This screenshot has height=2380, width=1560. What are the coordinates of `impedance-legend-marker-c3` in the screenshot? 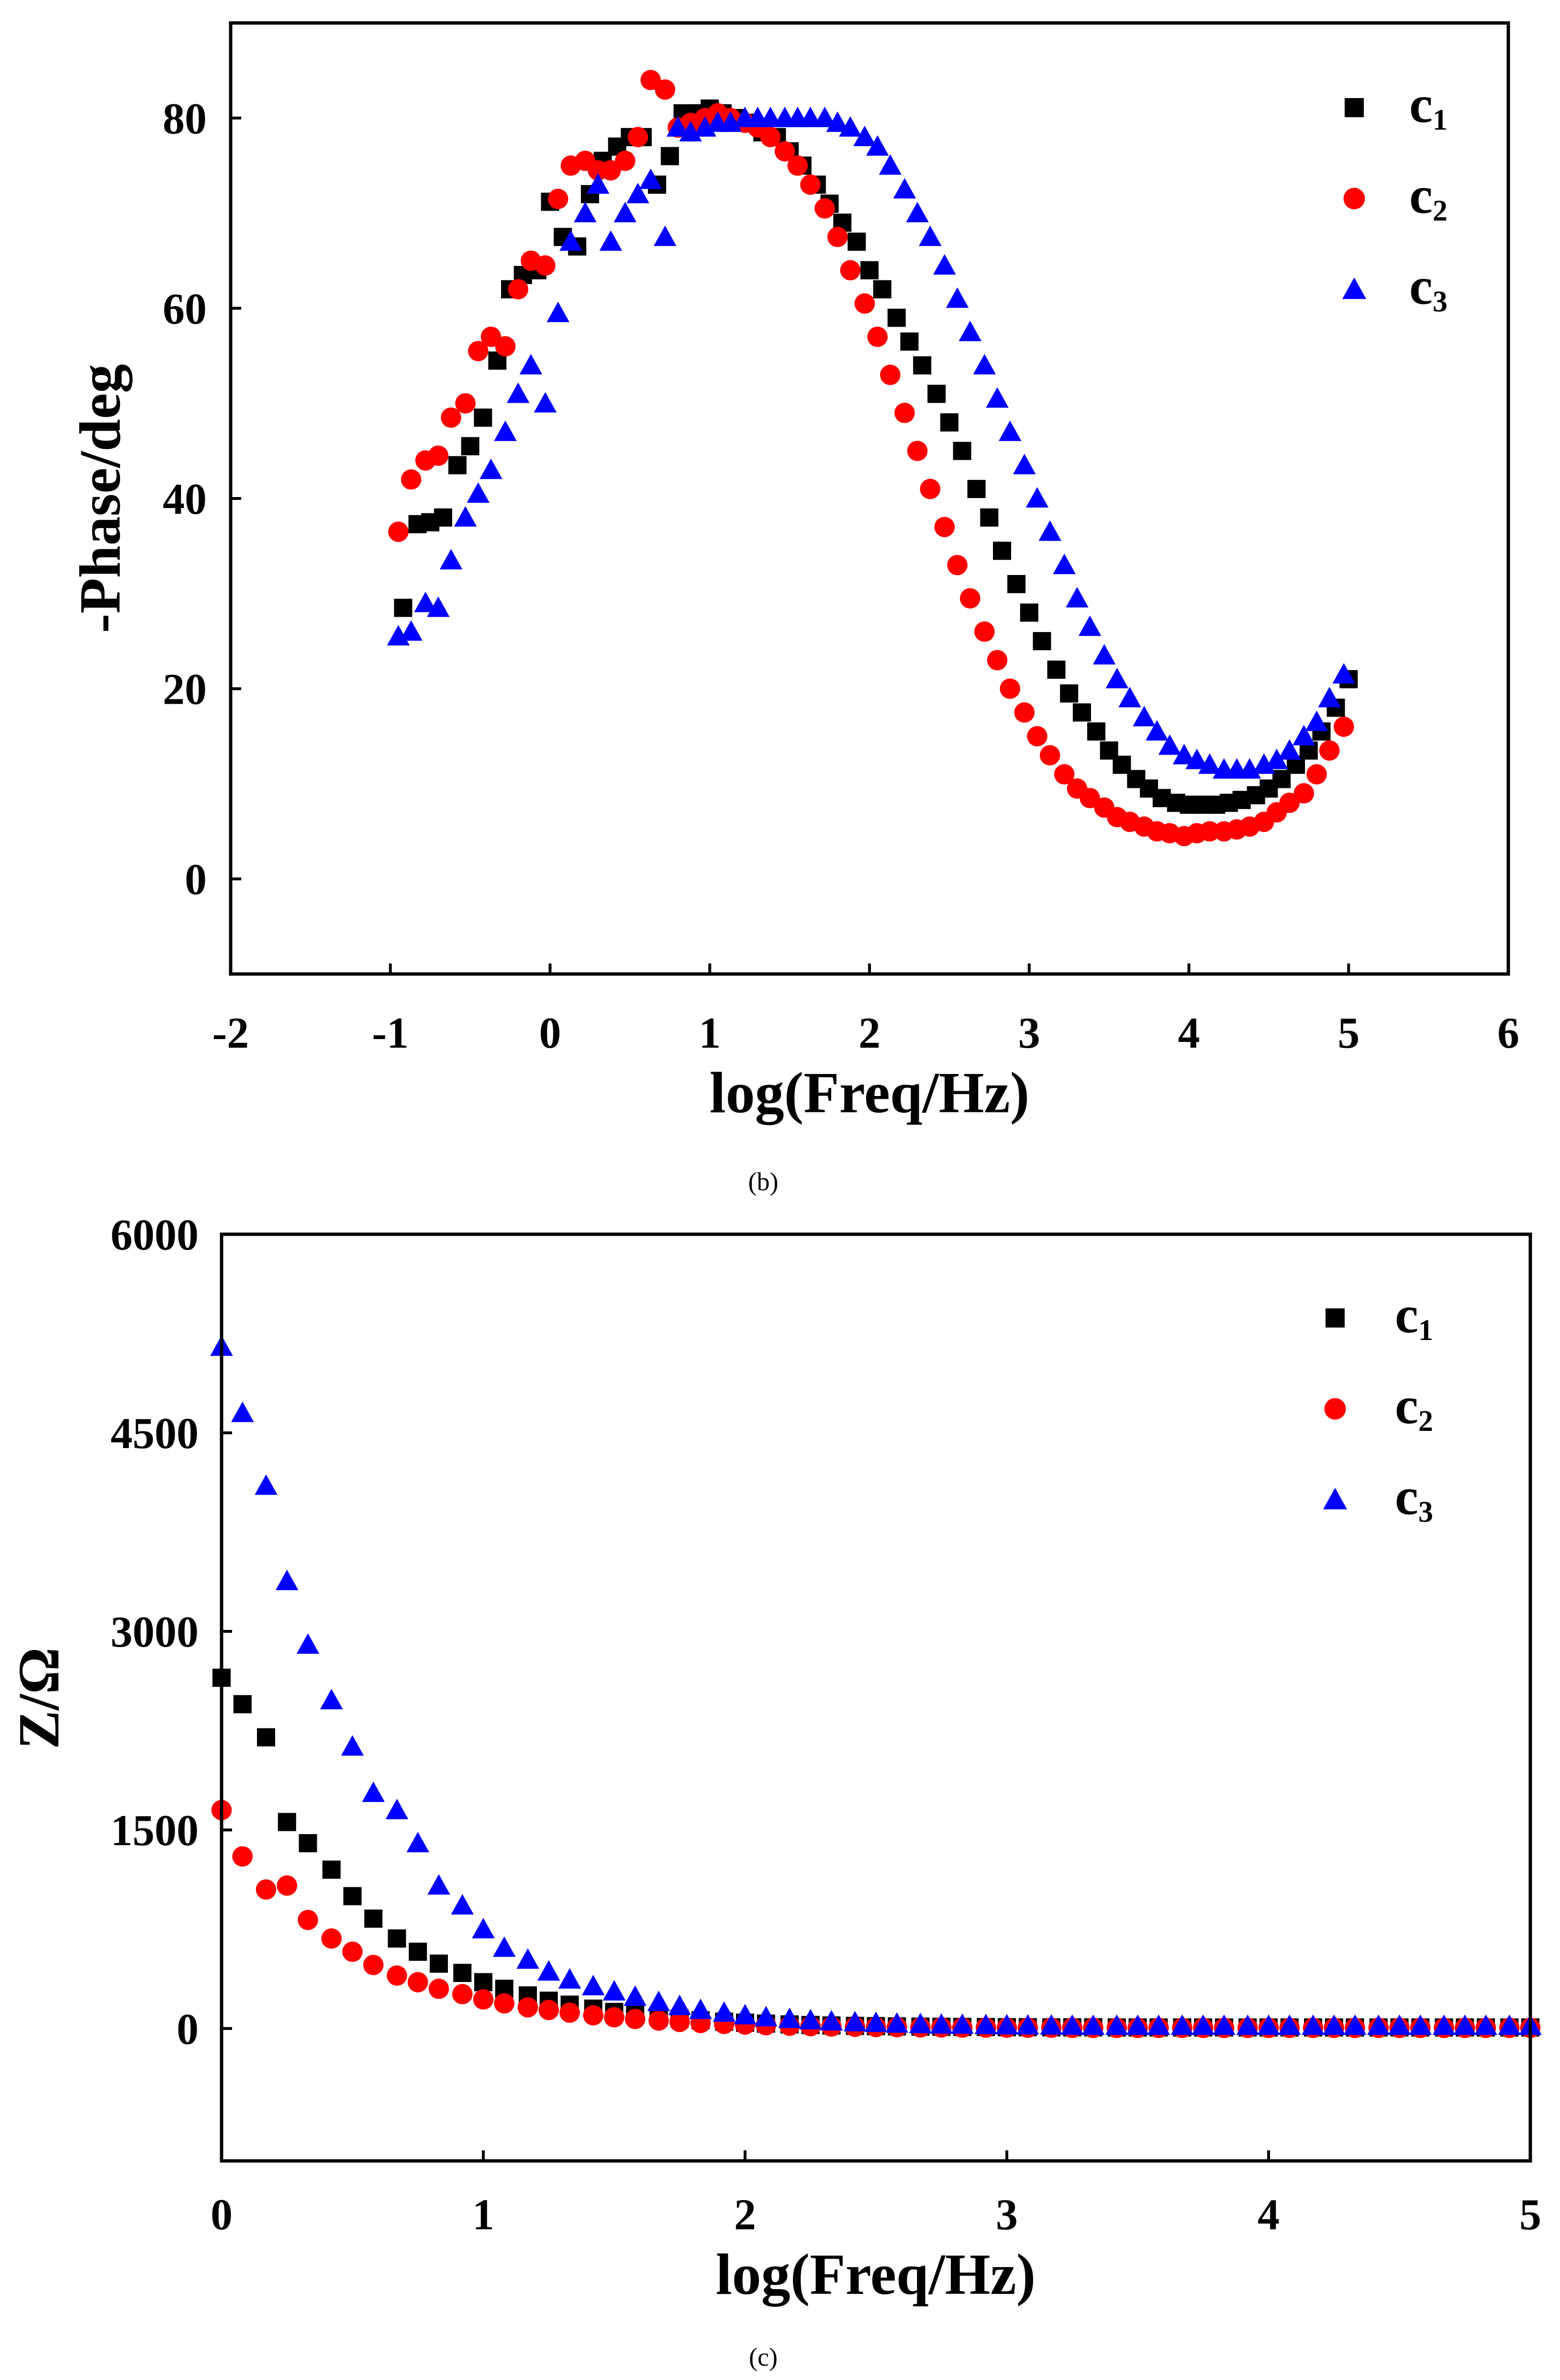 It's located at (1335, 1498).